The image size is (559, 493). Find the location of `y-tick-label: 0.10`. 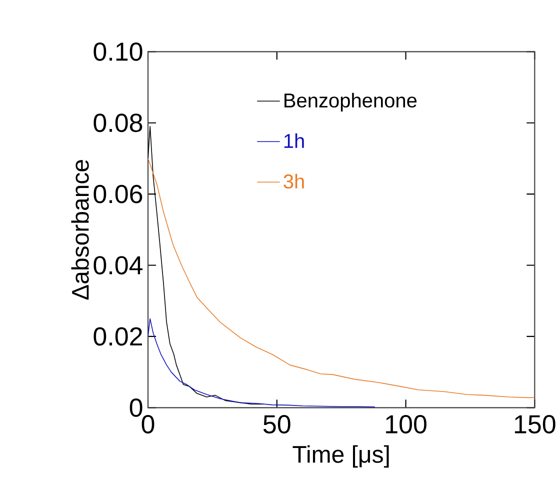

y-tick-label: 0.10 is located at coordinates (118, 51).